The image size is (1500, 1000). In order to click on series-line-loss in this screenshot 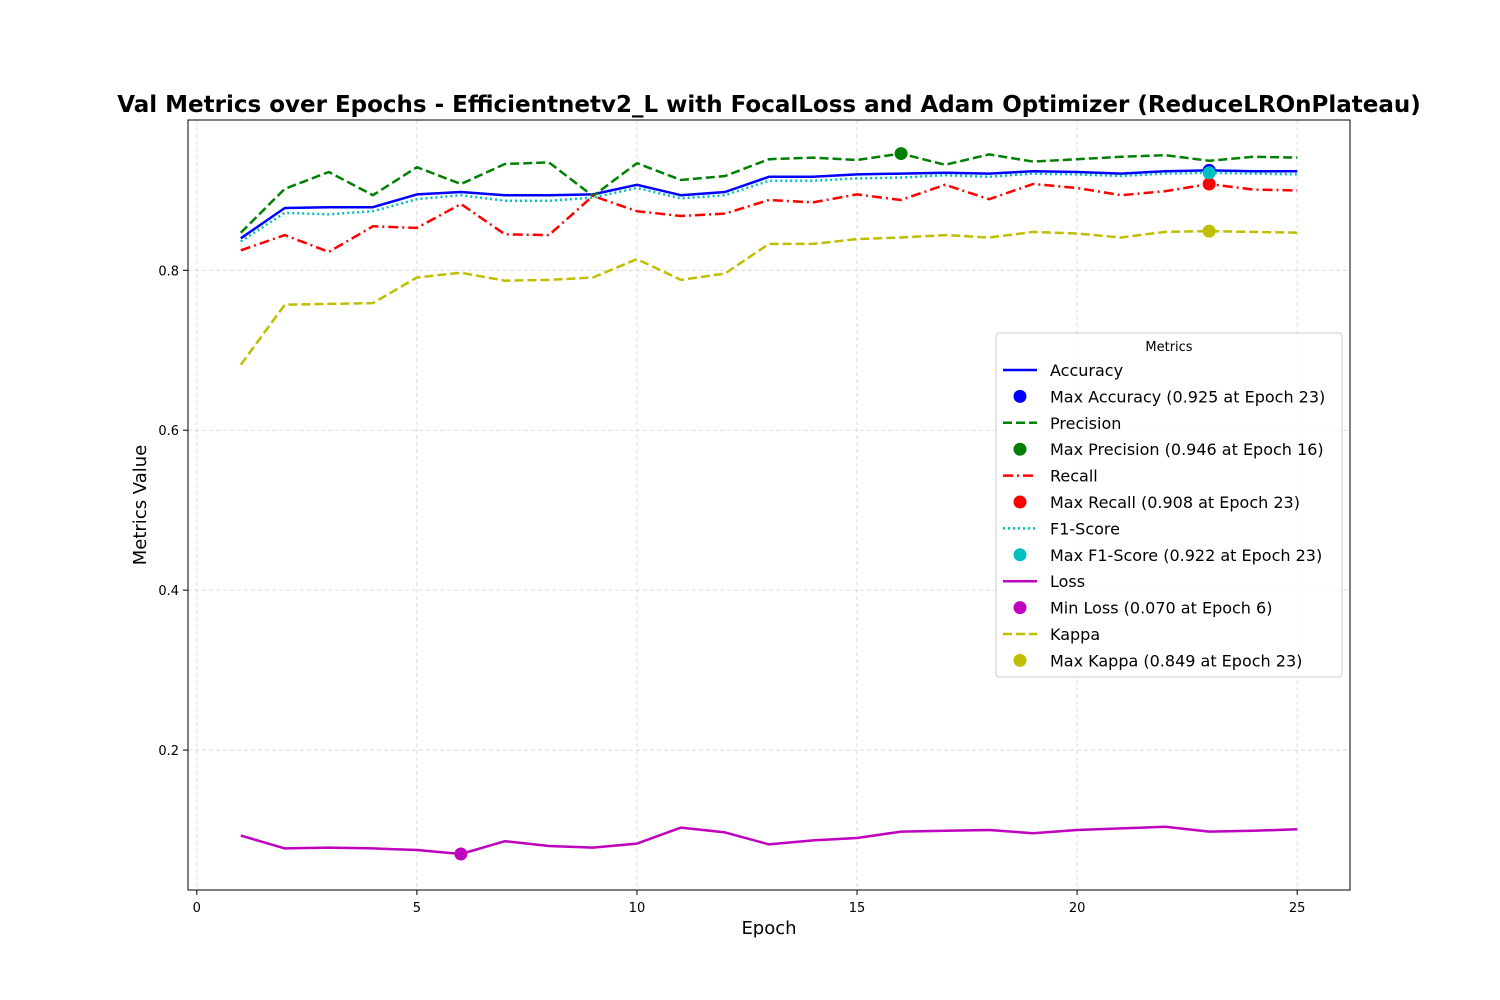, I will do `click(769, 840)`.